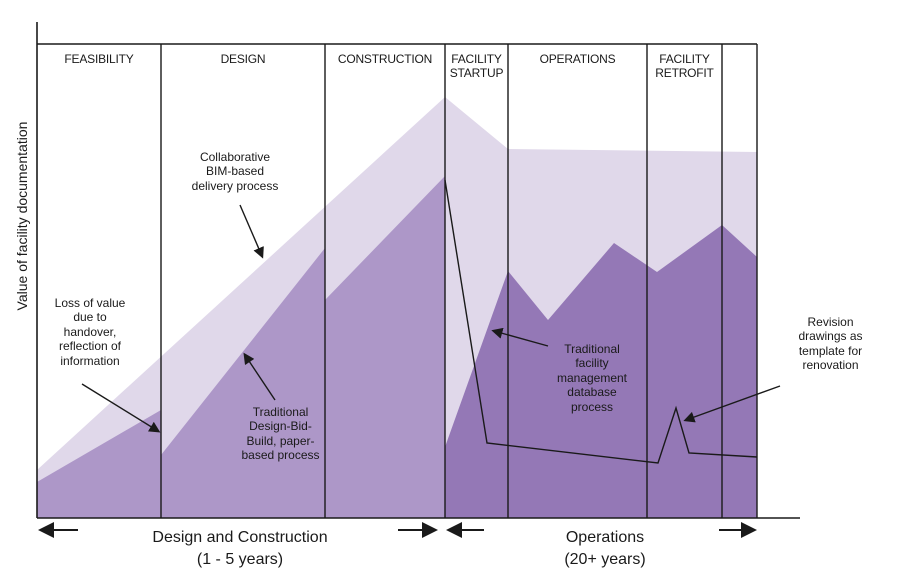  Describe the element at coordinates (251, 231) in the screenshot. I see `bim-arrow` at that location.